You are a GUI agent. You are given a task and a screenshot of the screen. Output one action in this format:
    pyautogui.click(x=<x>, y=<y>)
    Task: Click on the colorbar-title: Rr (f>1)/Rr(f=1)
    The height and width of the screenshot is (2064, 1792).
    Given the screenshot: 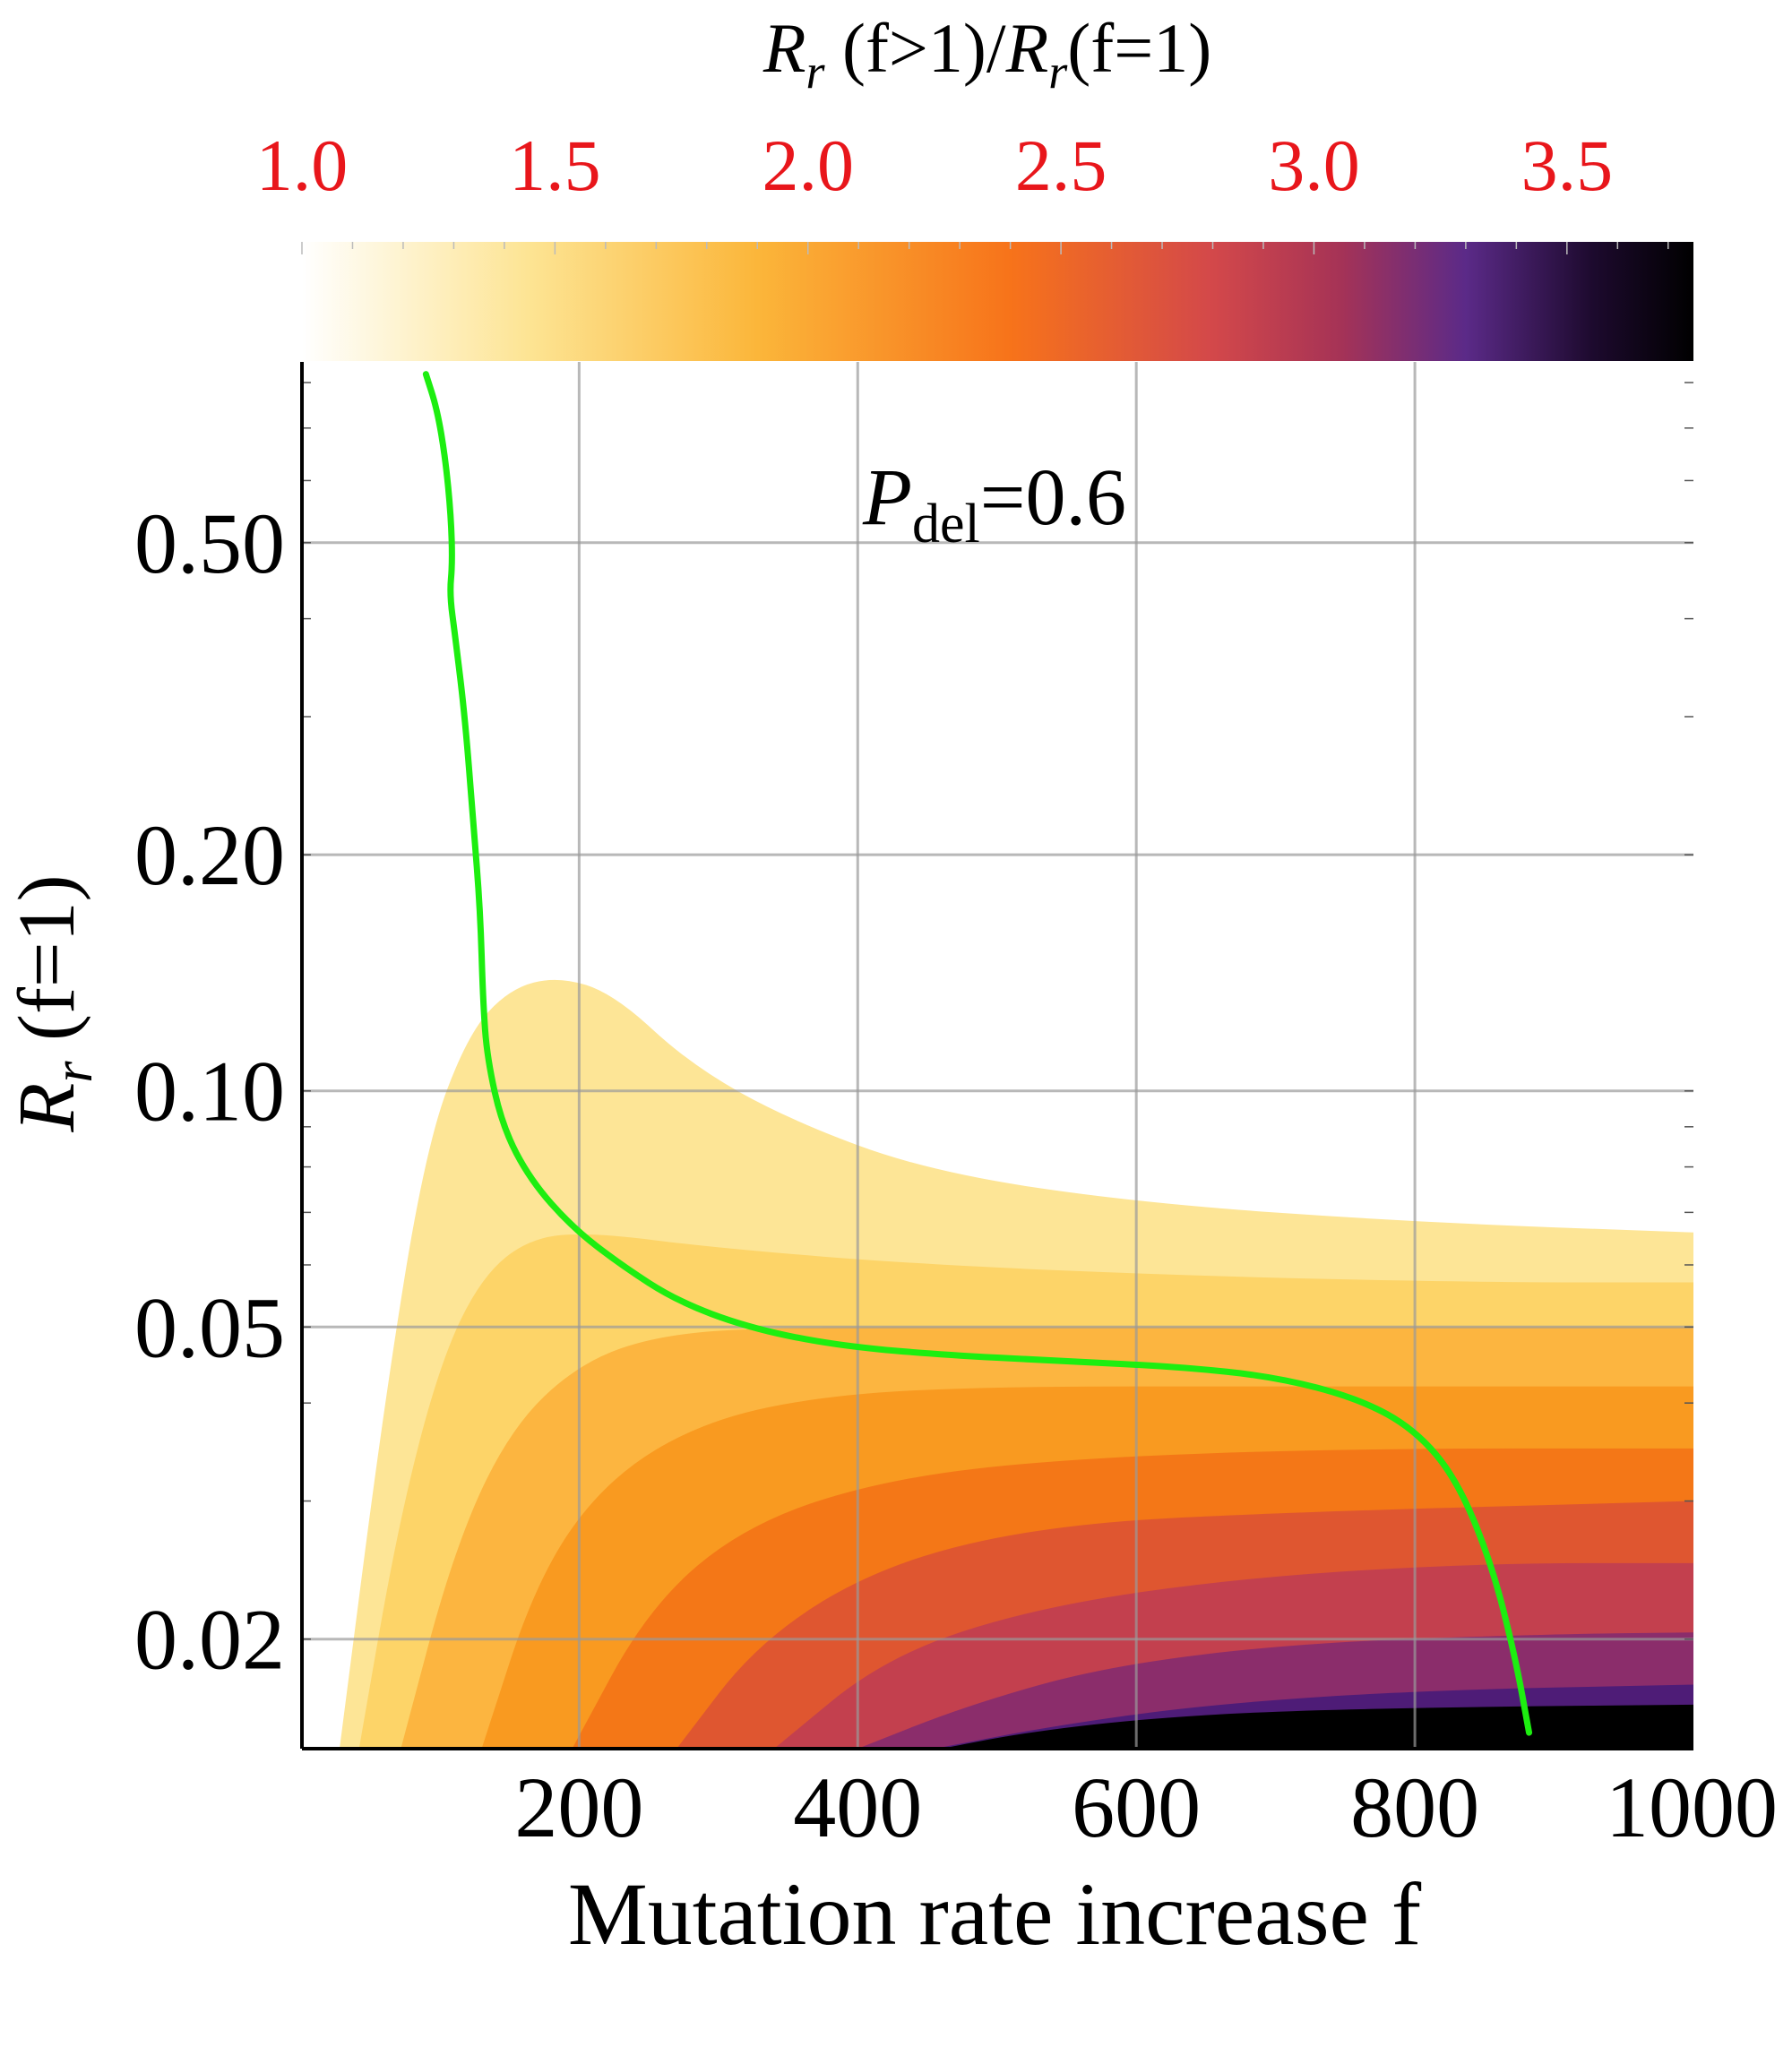 What is the action you would take?
    pyautogui.click(x=986, y=54)
    